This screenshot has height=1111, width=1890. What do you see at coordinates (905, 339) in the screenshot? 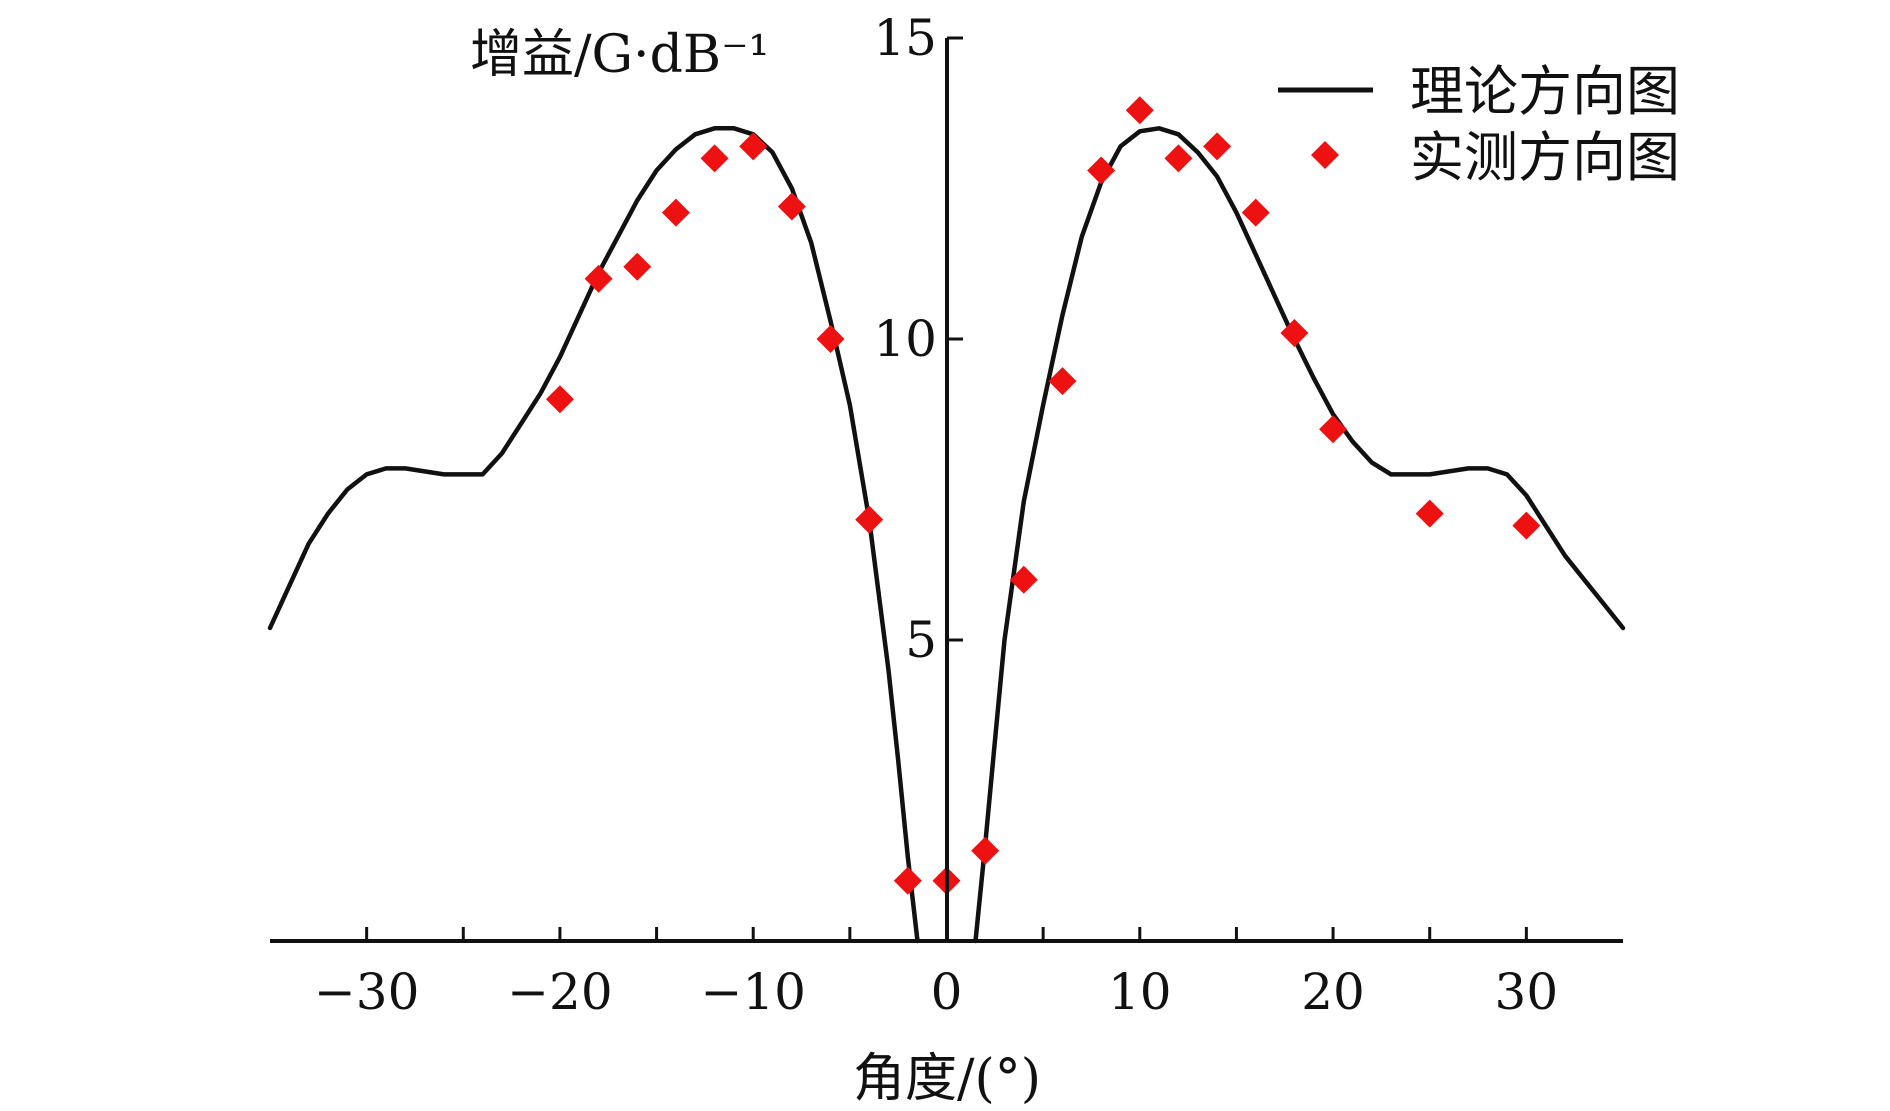
I see `y-tick-label: 10` at bounding box center [905, 339].